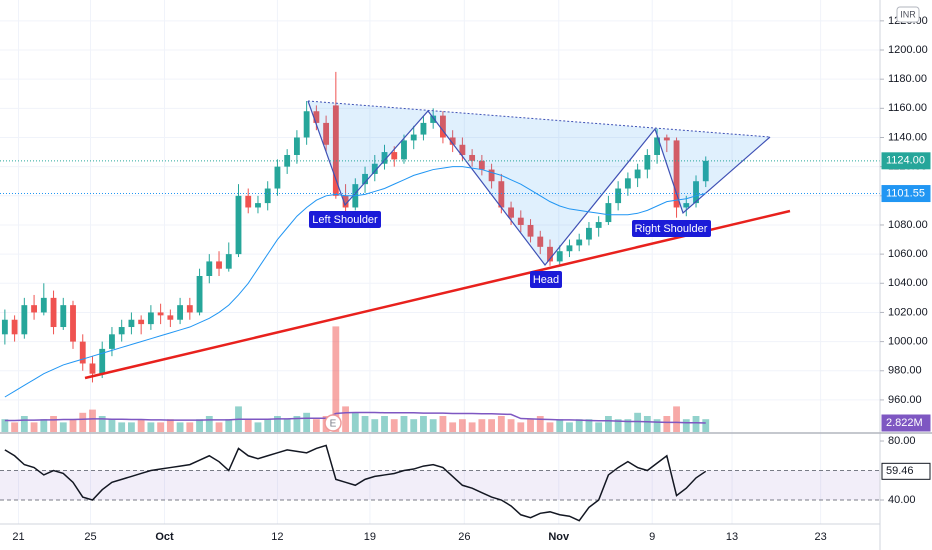 This screenshot has height=550, width=932. What do you see at coordinates (908, 225) in the screenshot?
I see `y-tick-label: 1080.00` at bounding box center [908, 225].